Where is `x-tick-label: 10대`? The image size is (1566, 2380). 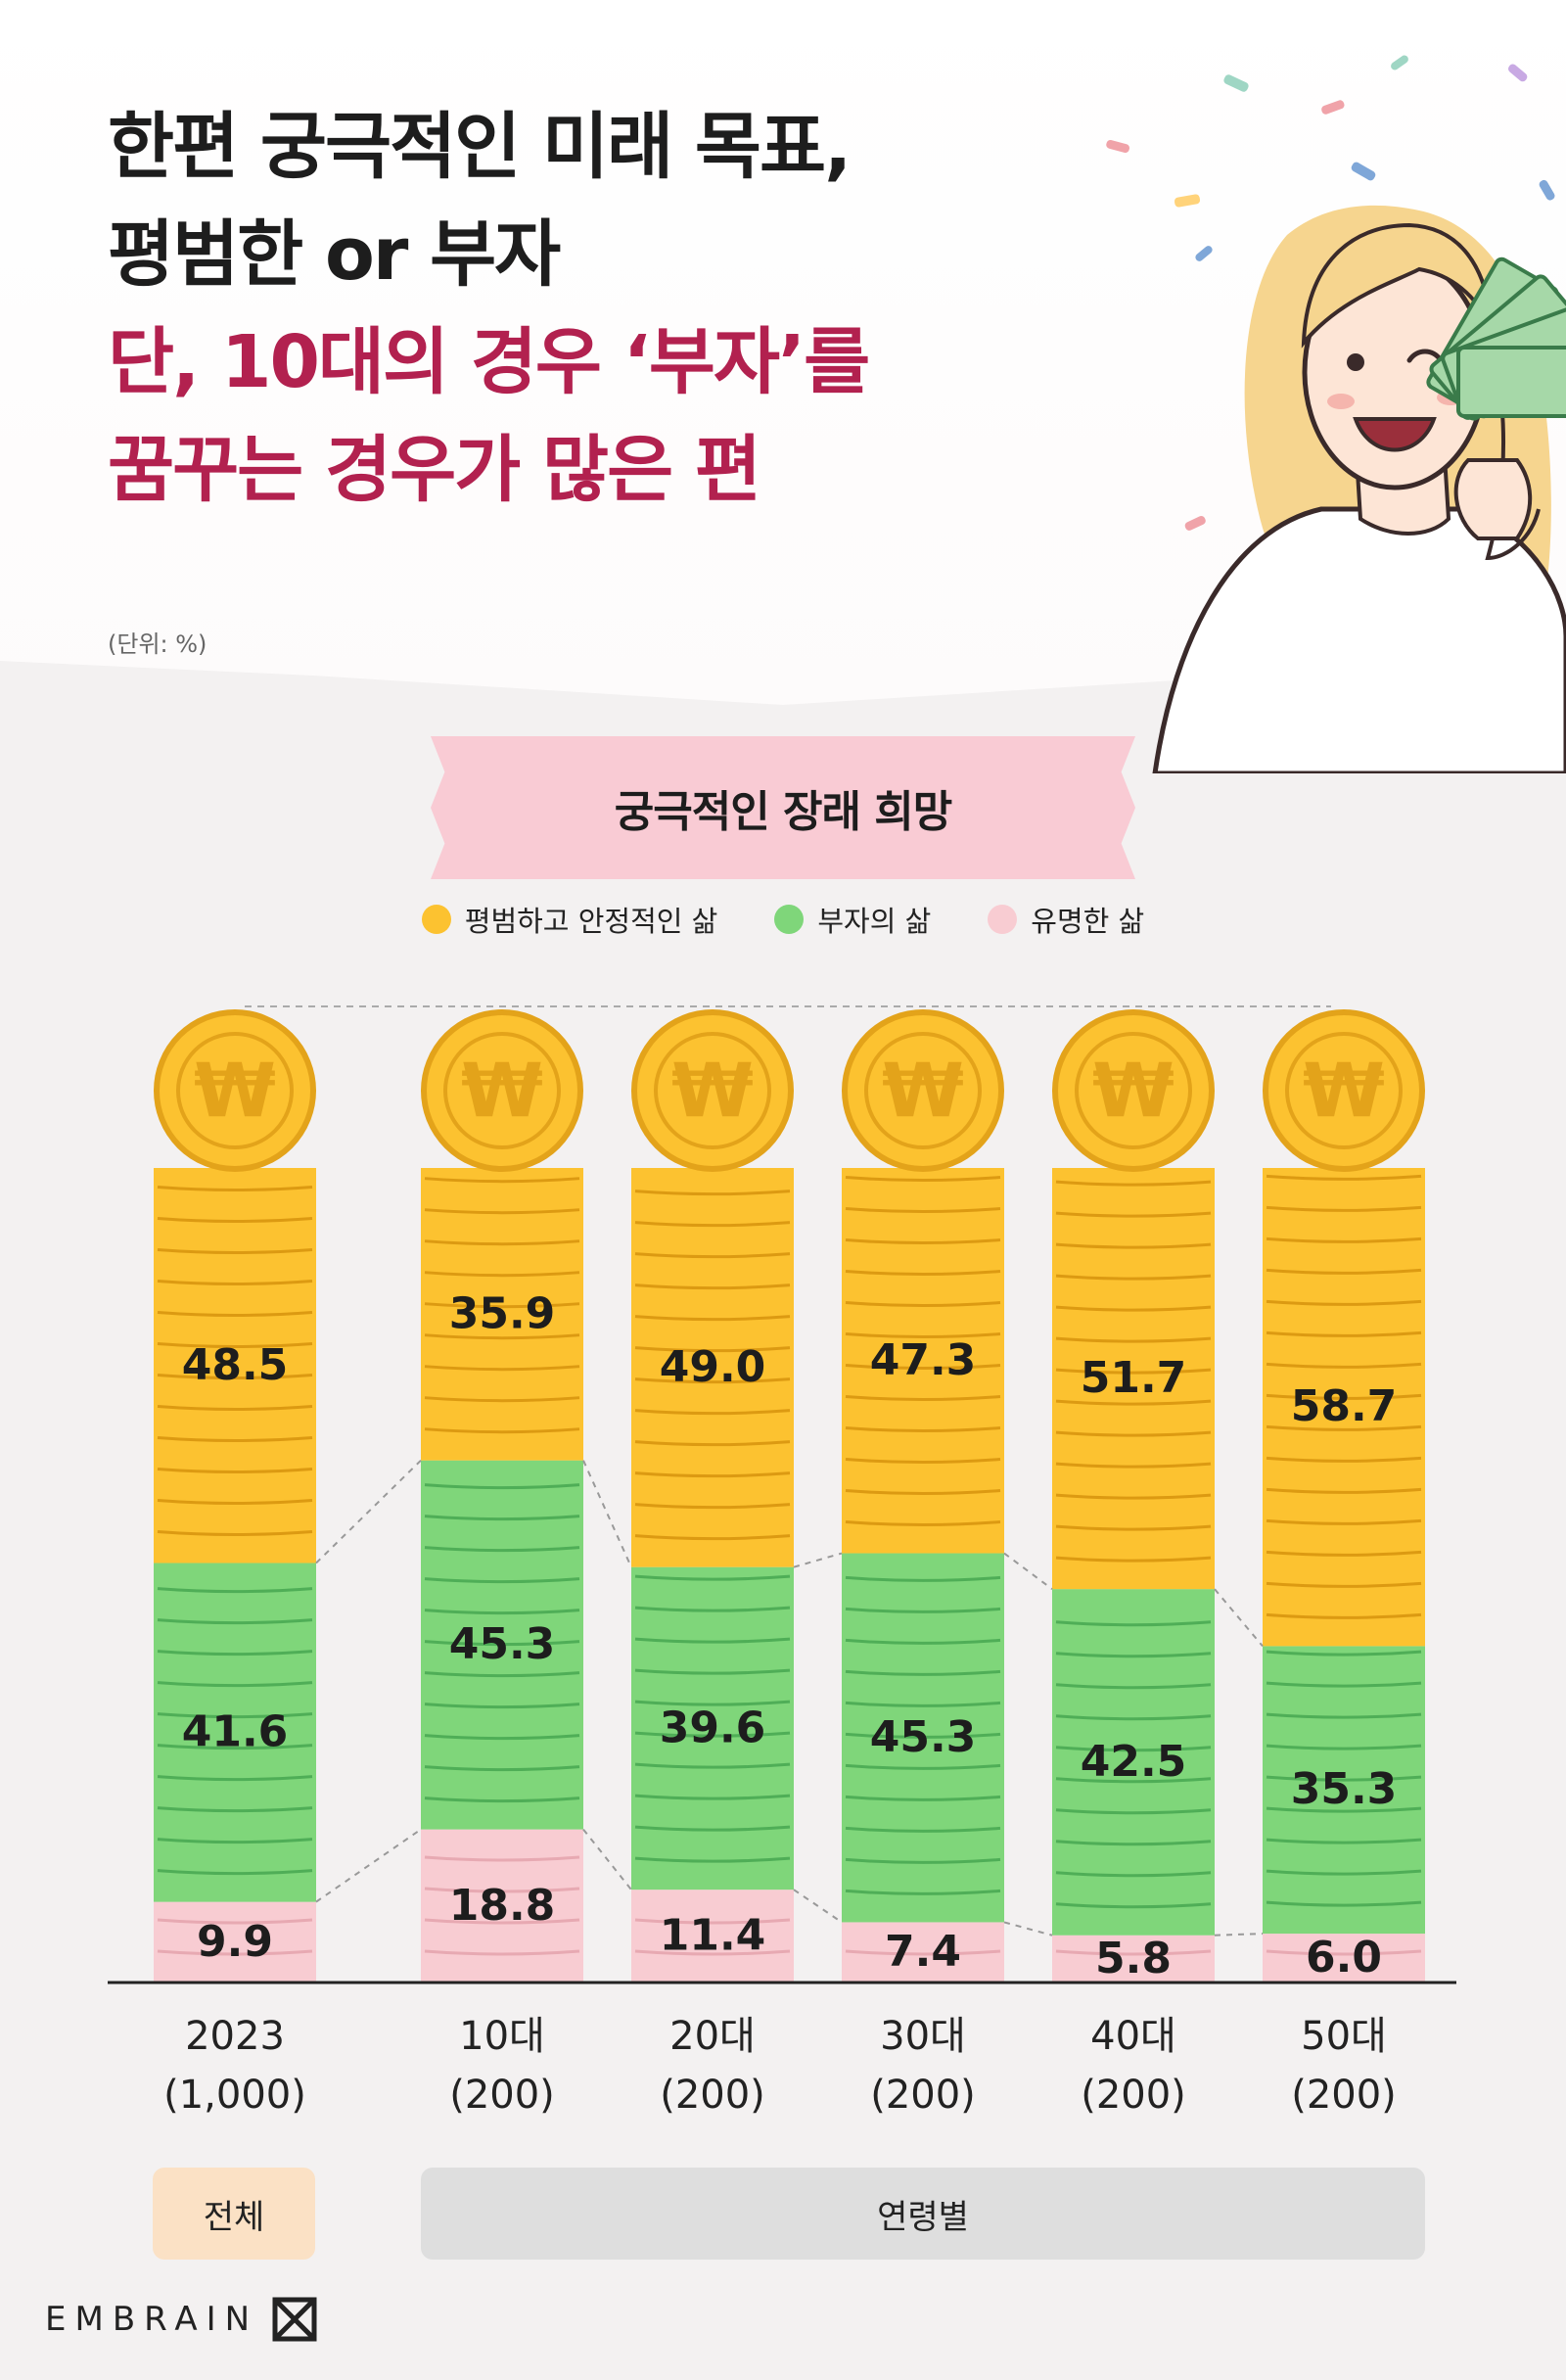
x-tick-label: 10대 is located at coordinates (502, 2036).